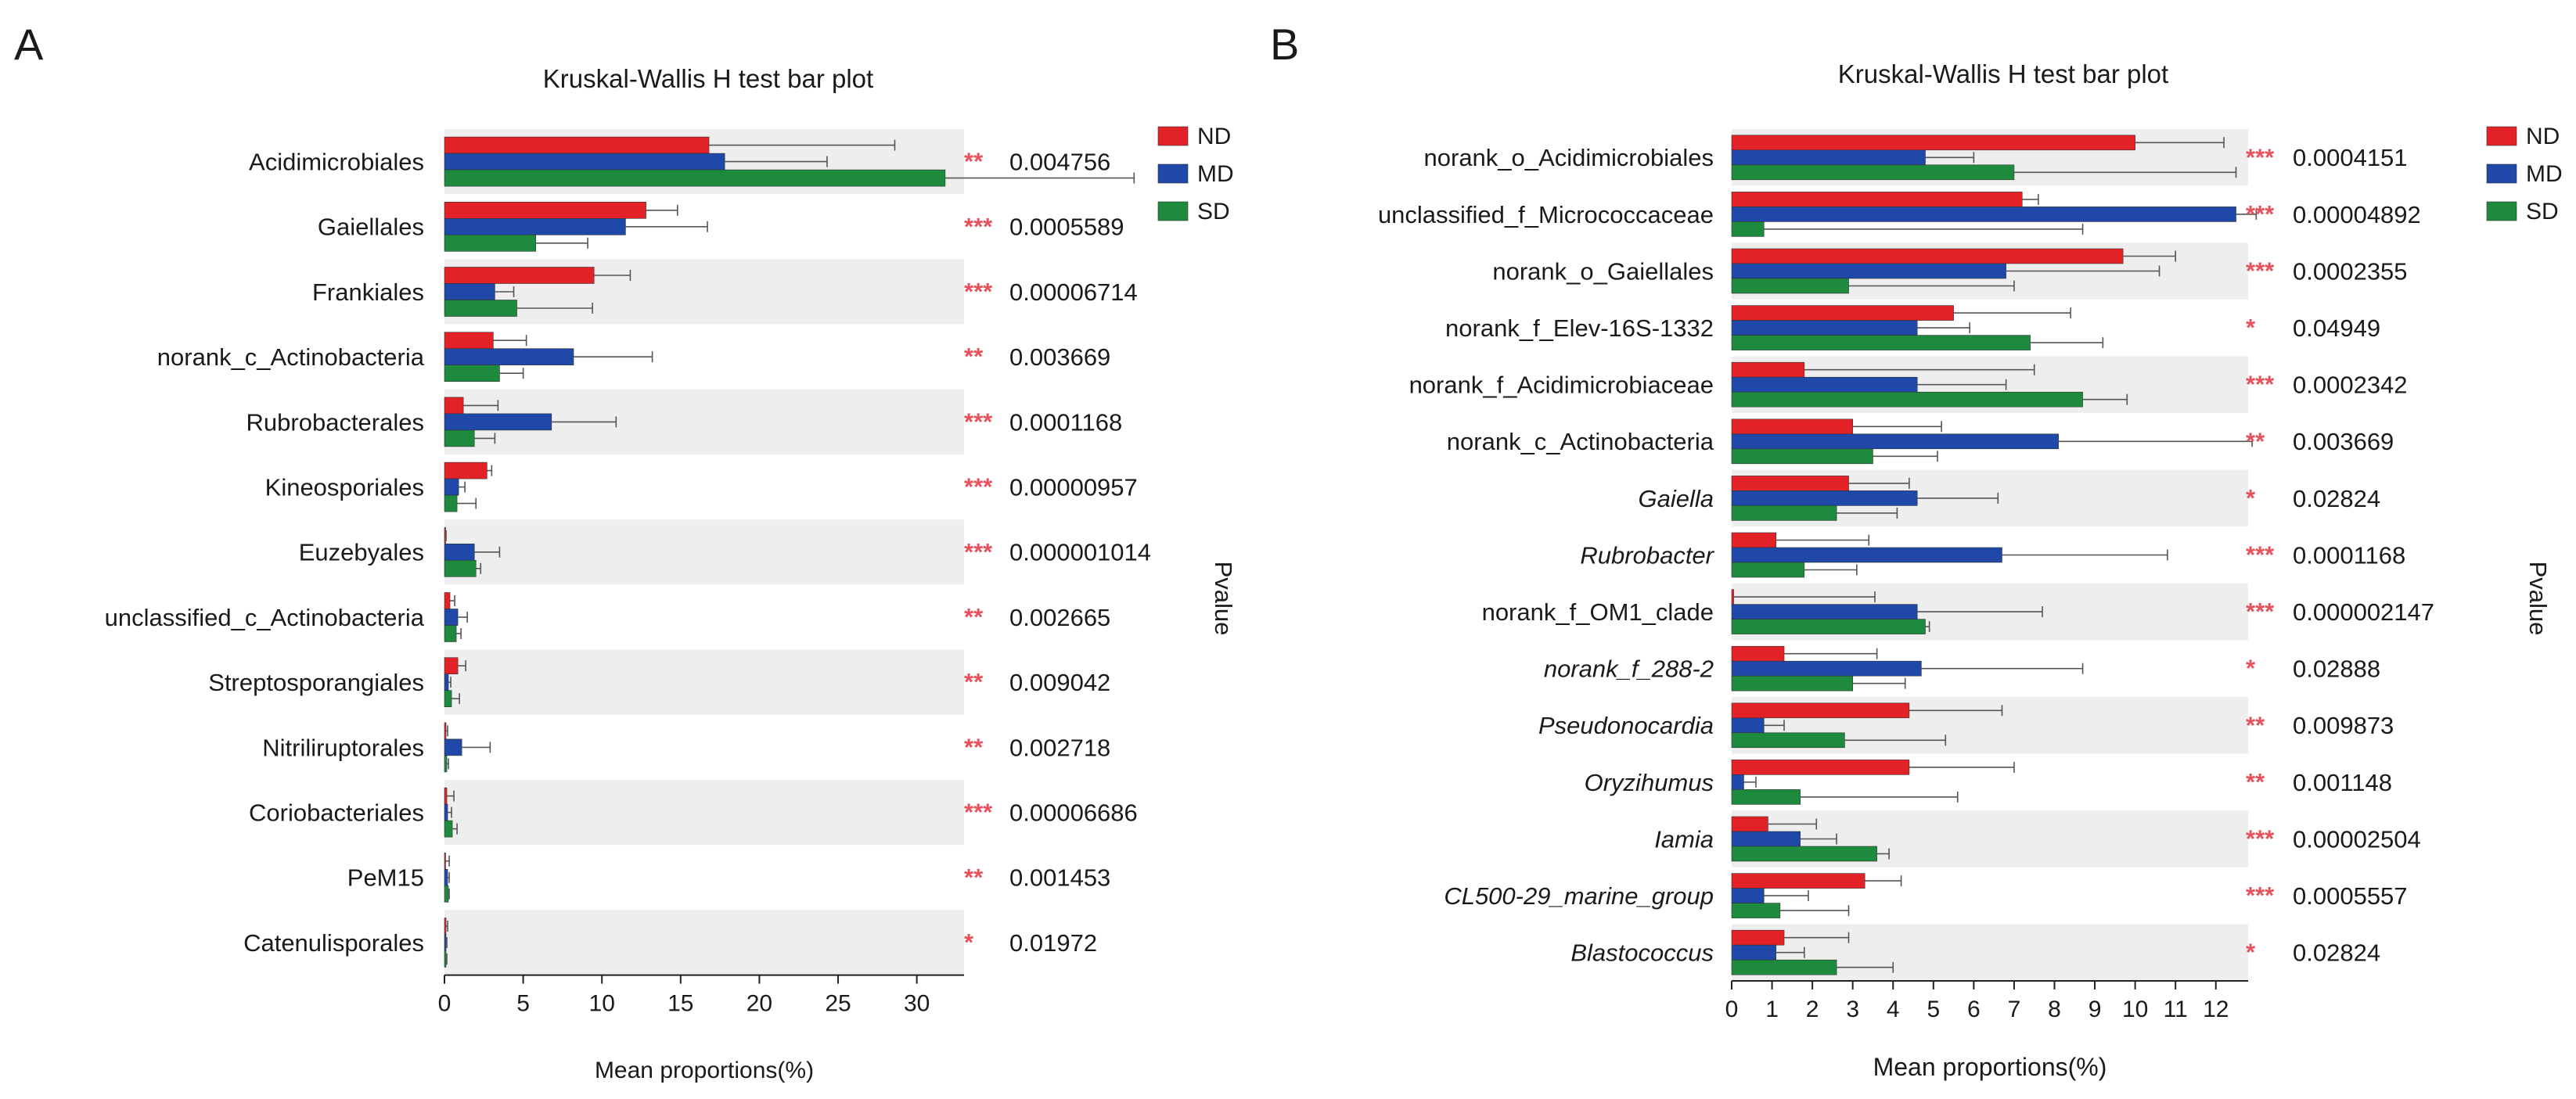  I want to click on legend-label-sd: SD, so click(2542, 211).